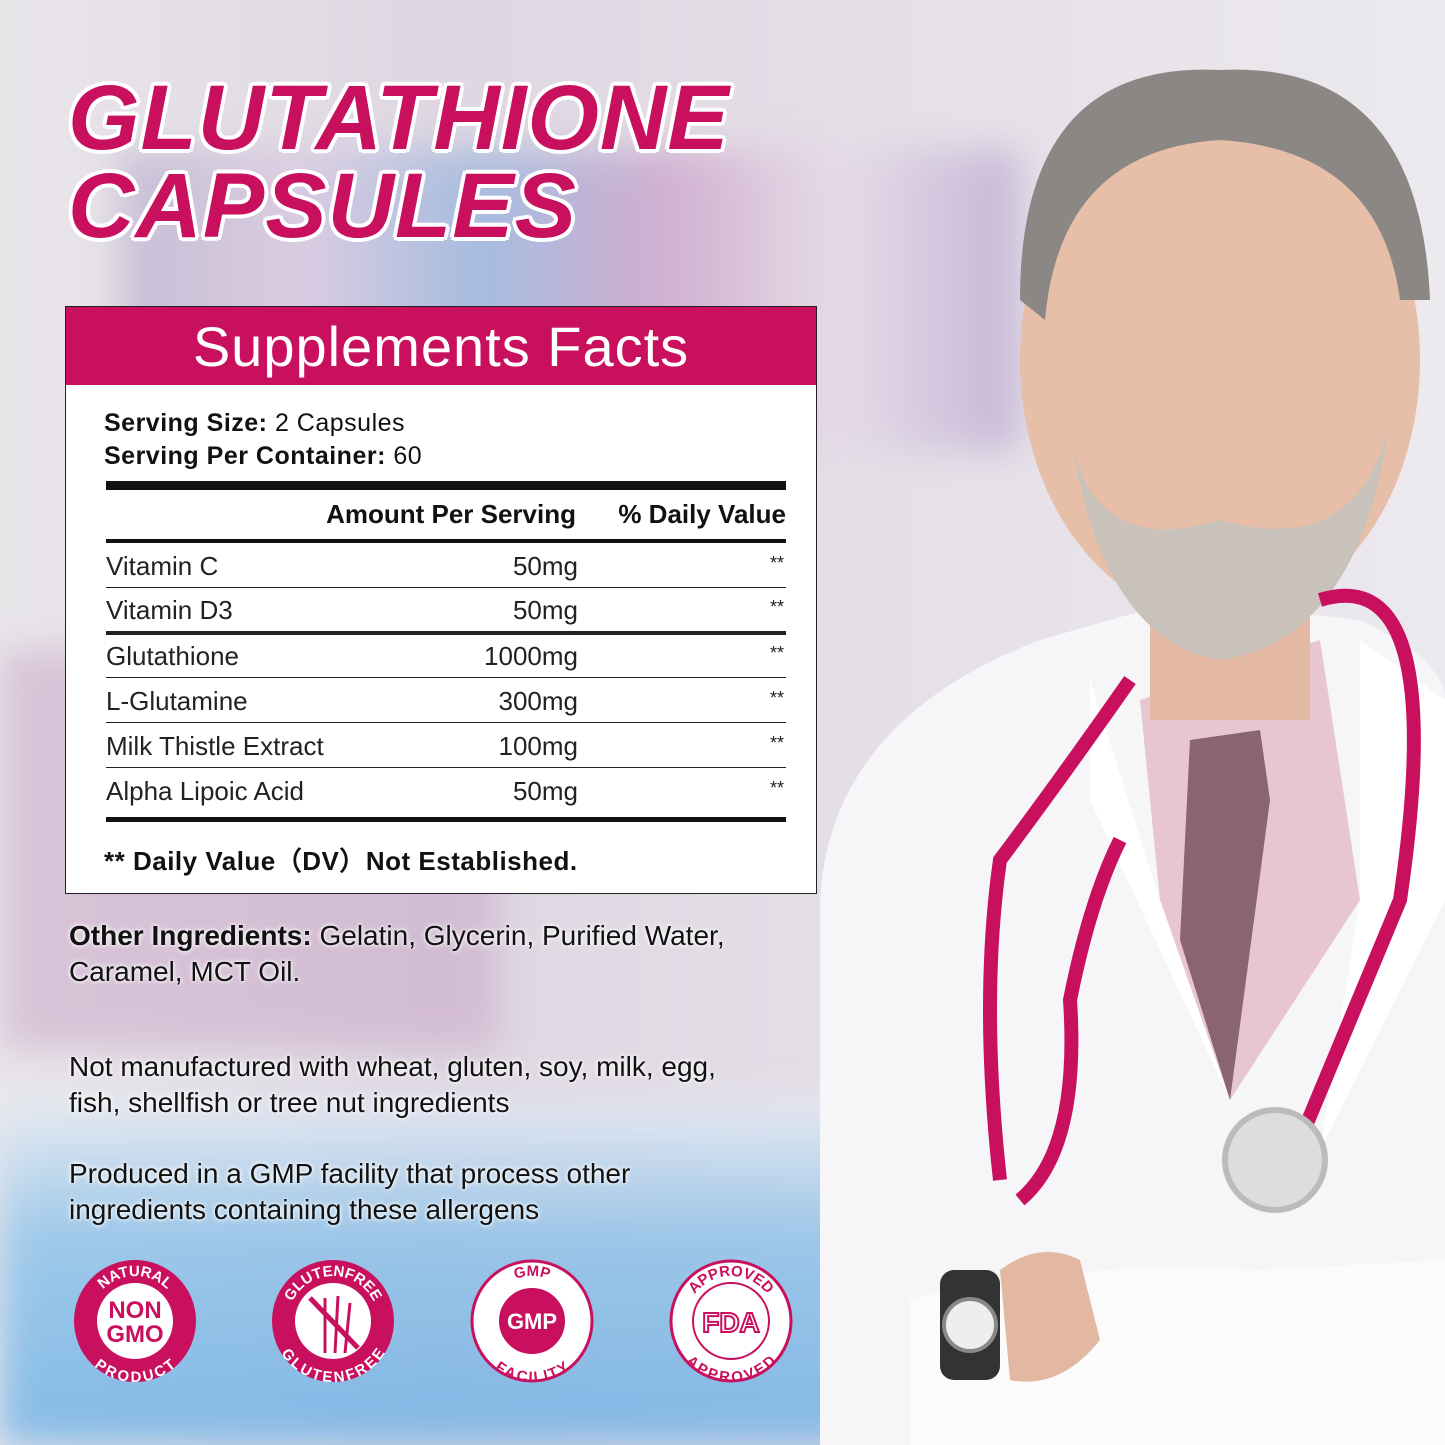  Describe the element at coordinates (408, 456) in the screenshot. I see `servings-value: 60` at that location.